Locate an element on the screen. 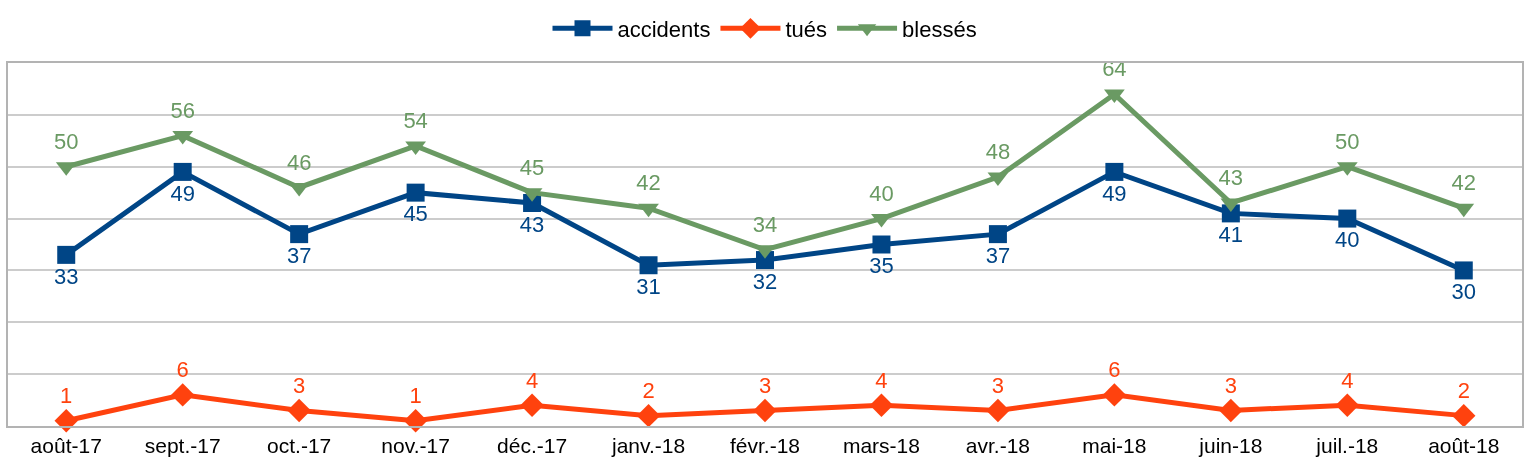  legend-label: blessés is located at coordinates (939, 29).